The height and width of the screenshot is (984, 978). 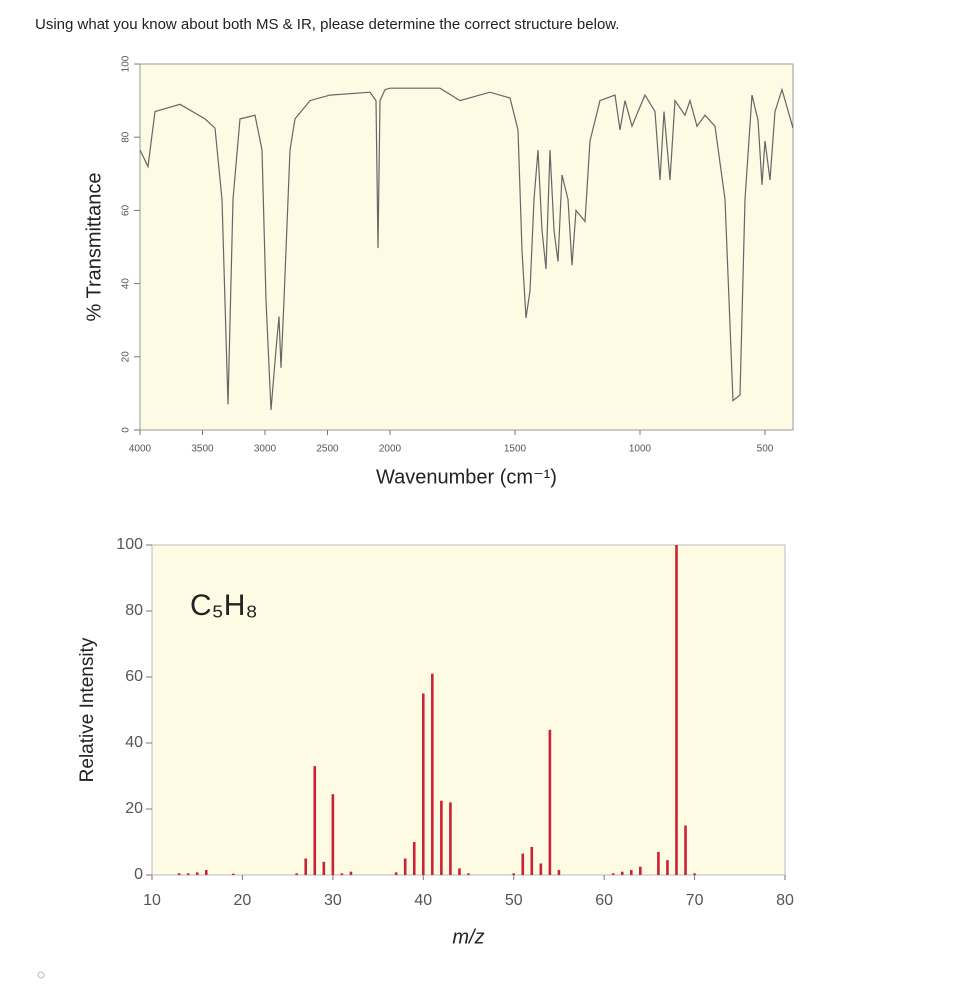 What do you see at coordinates (87, 709) in the screenshot?
I see `y-axis-label: Relative Intensity` at bounding box center [87, 709].